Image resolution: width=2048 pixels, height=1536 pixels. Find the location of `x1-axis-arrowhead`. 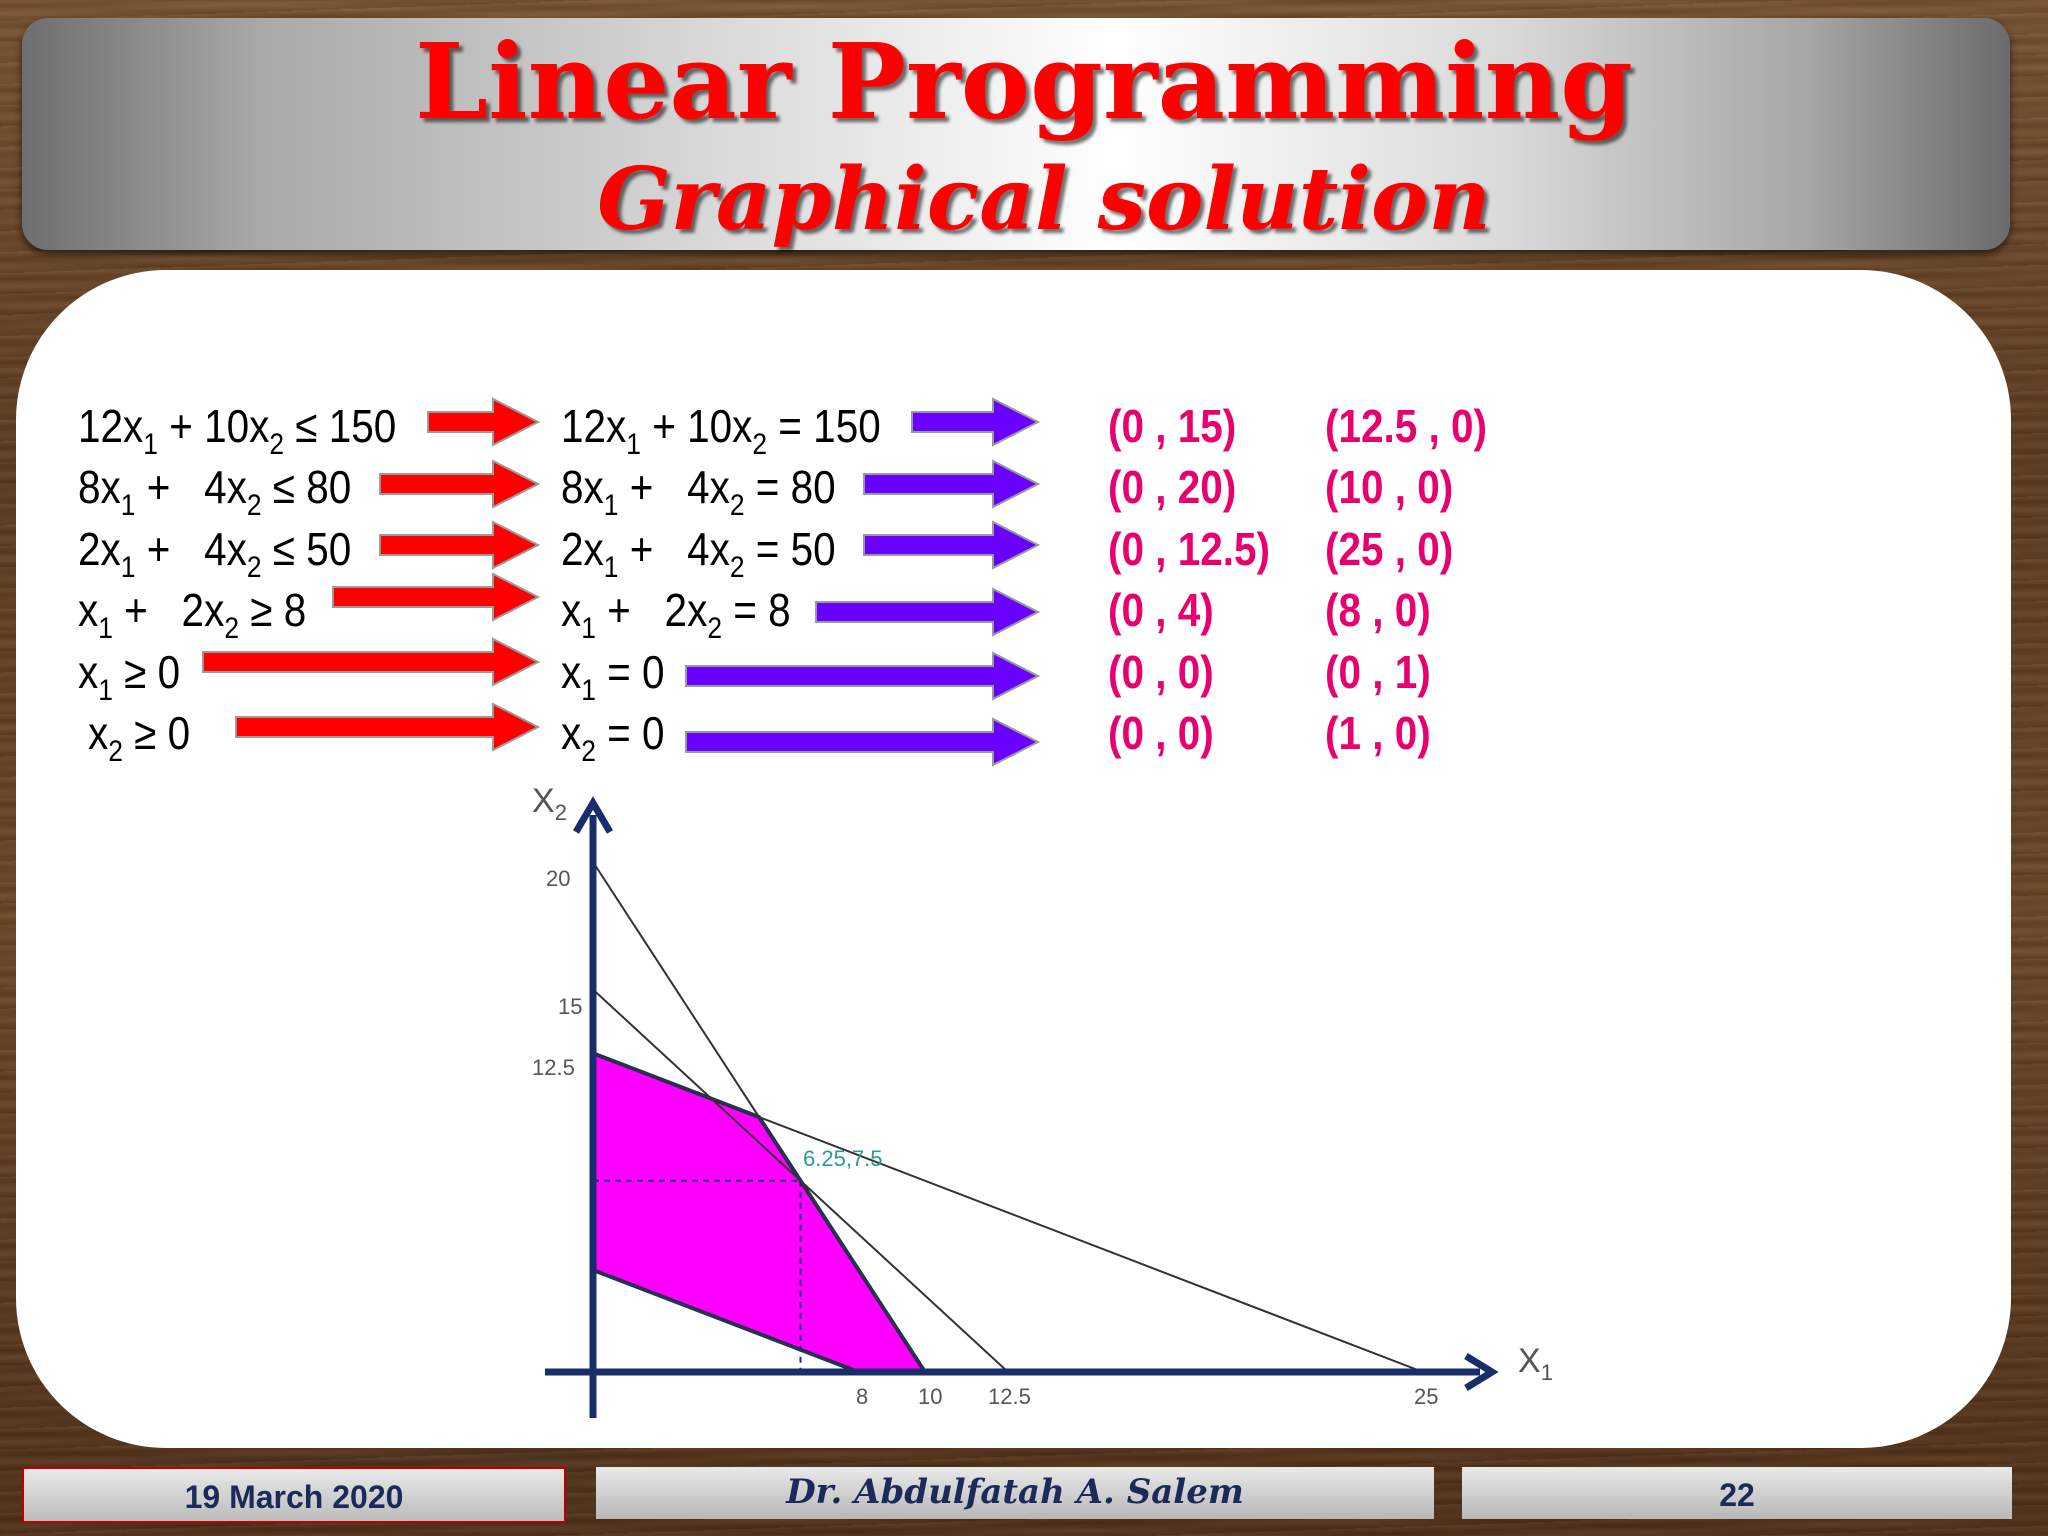

x1-axis-arrowhead is located at coordinates (1481, 1372).